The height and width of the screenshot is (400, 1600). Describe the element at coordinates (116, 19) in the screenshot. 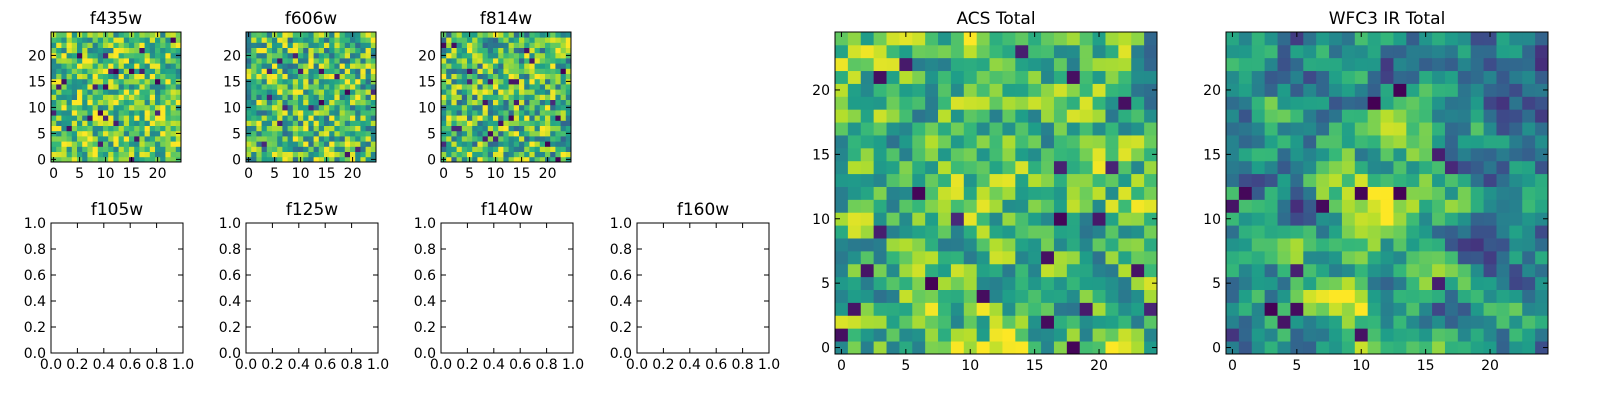

I see `panel-title-f435w: f435w` at that location.